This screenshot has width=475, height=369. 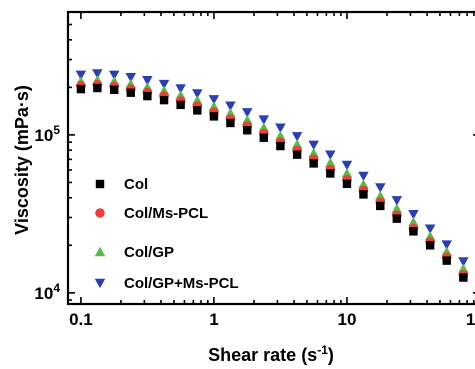 What do you see at coordinates (470, 319) in the screenshot?
I see `x-tick-label: 100` at bounding box center [470, 319].